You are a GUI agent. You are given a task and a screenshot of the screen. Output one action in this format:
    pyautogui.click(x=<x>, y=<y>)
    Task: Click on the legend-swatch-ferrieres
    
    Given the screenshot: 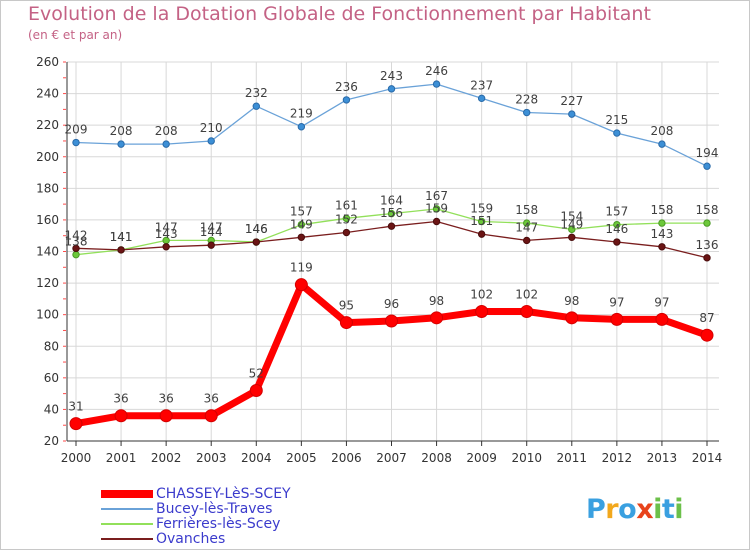 What is the action you would take?
    pyautogui.click(x=127, y=524)
    